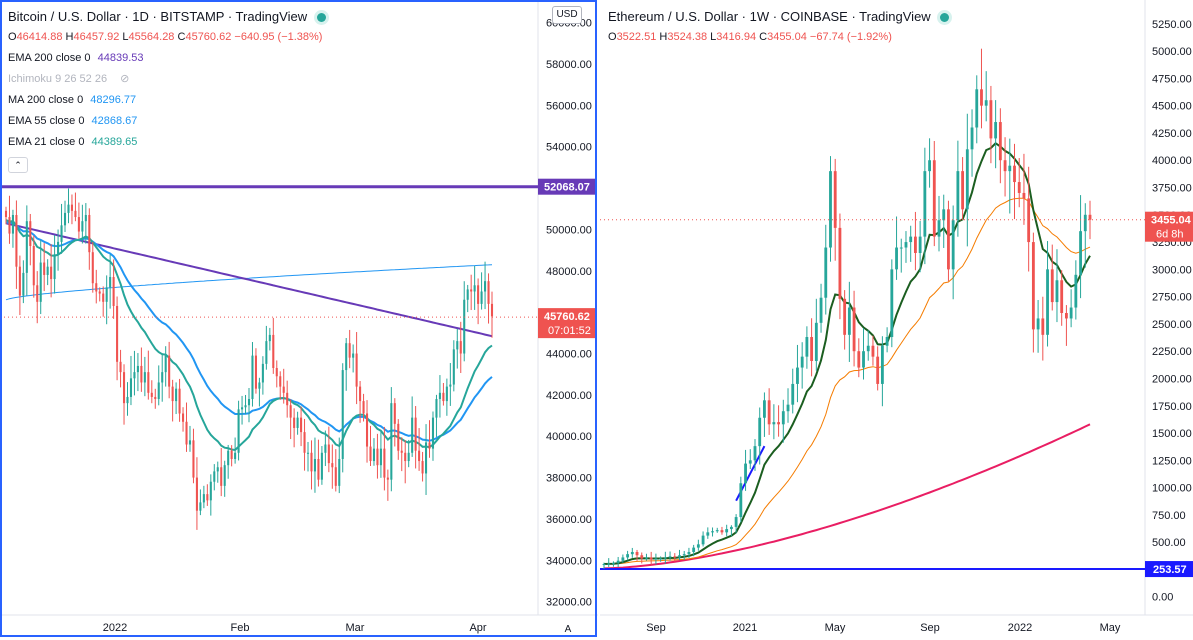 Image resolution: width=1193 pixels, height=640 pixels. I want to click on collapse-legend-icon: ⌃, so click(18, 165).